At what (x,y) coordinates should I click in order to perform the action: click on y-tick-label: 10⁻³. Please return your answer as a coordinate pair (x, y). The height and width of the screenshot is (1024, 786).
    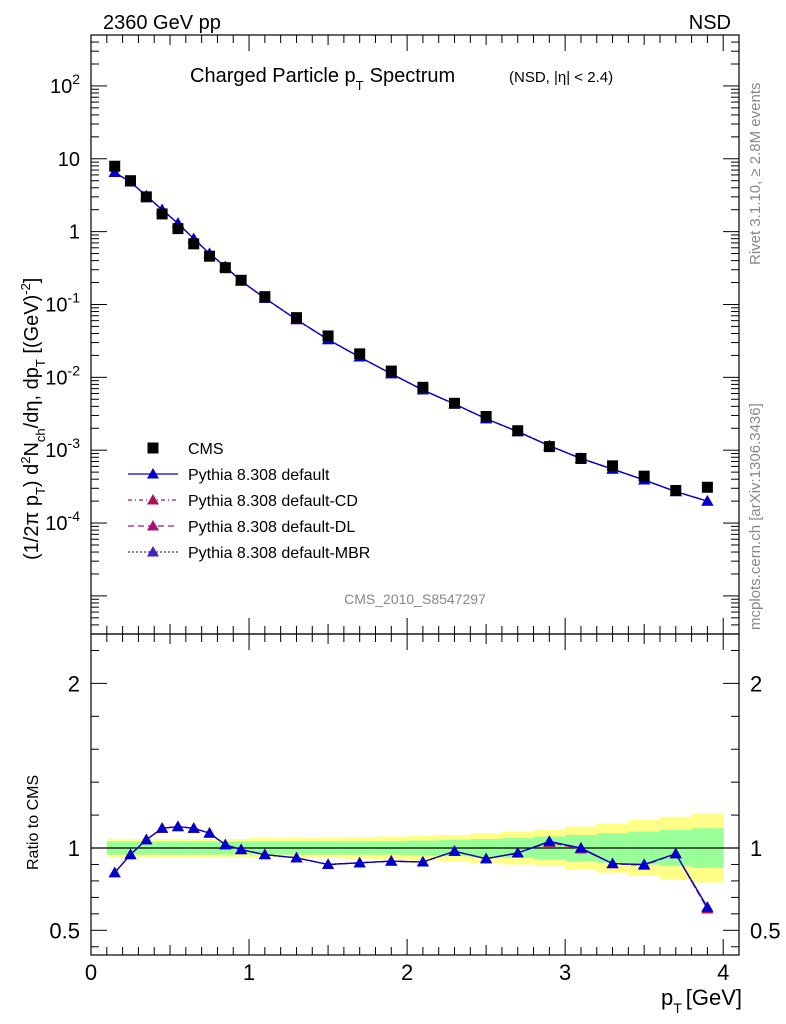
    Looking at the image, I should click on (62, 448).